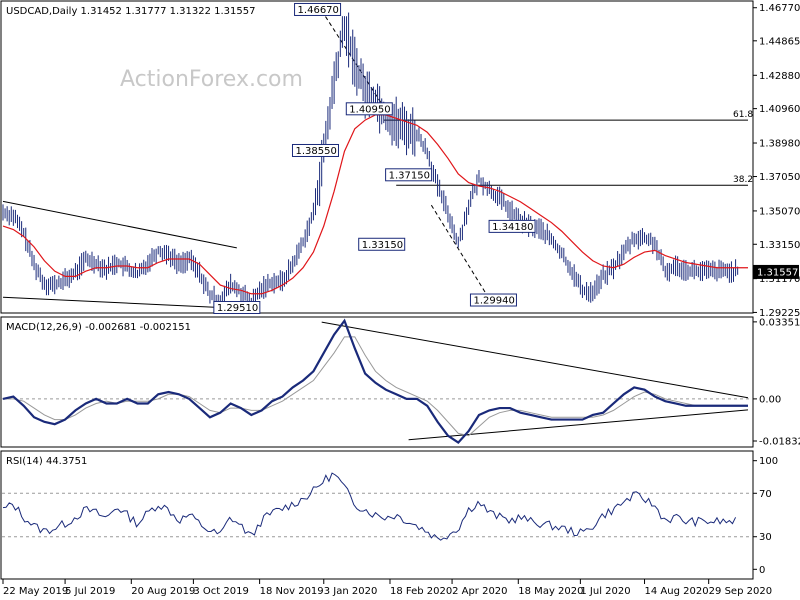 The height and width of the screenshot is (600, 800). What do you see at coordinates (35, 591) in the screenshot?
I see `x-tick-label: 22 May 2019` at bounding box center [35, 591].